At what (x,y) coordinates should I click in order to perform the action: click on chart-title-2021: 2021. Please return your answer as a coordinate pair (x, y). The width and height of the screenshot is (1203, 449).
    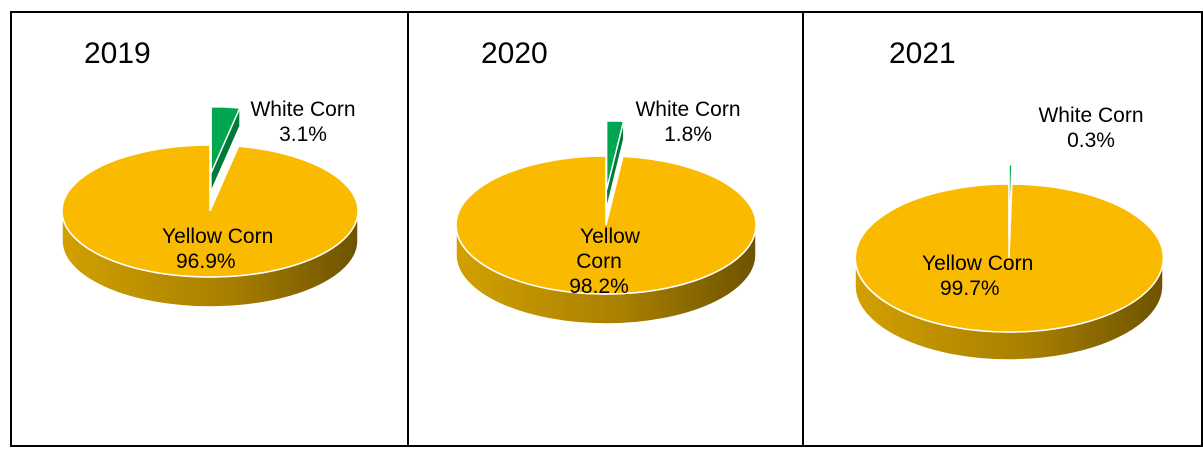
    Looking at the image, I should click on (922, 53).